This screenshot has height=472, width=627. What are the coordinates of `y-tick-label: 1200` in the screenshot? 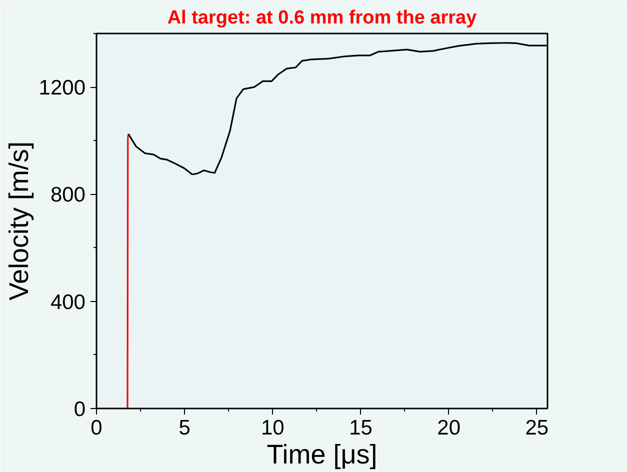 It's located at (62, 88).